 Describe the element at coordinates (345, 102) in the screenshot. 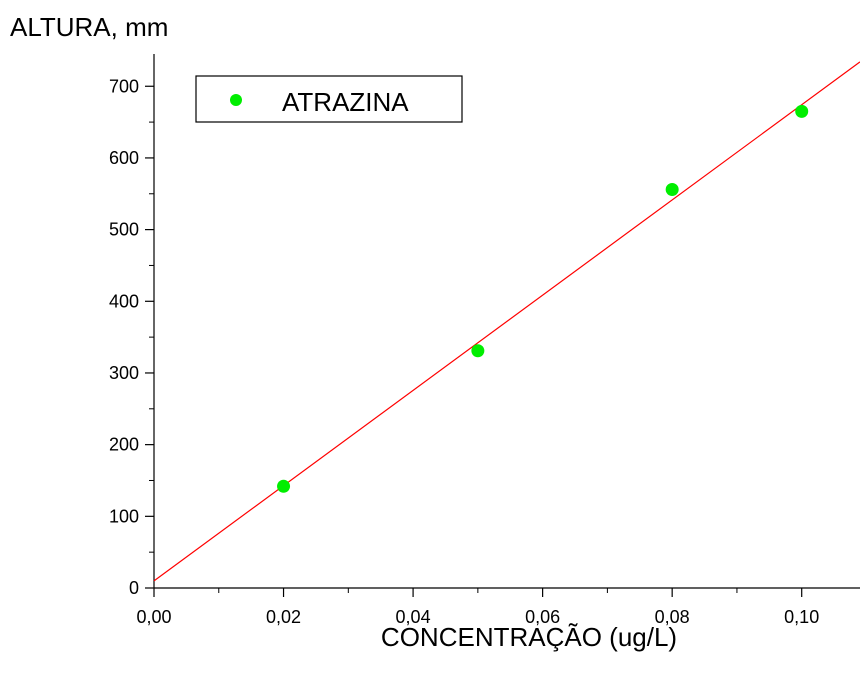

I see `legend-label: ATRAZINA` at that location.